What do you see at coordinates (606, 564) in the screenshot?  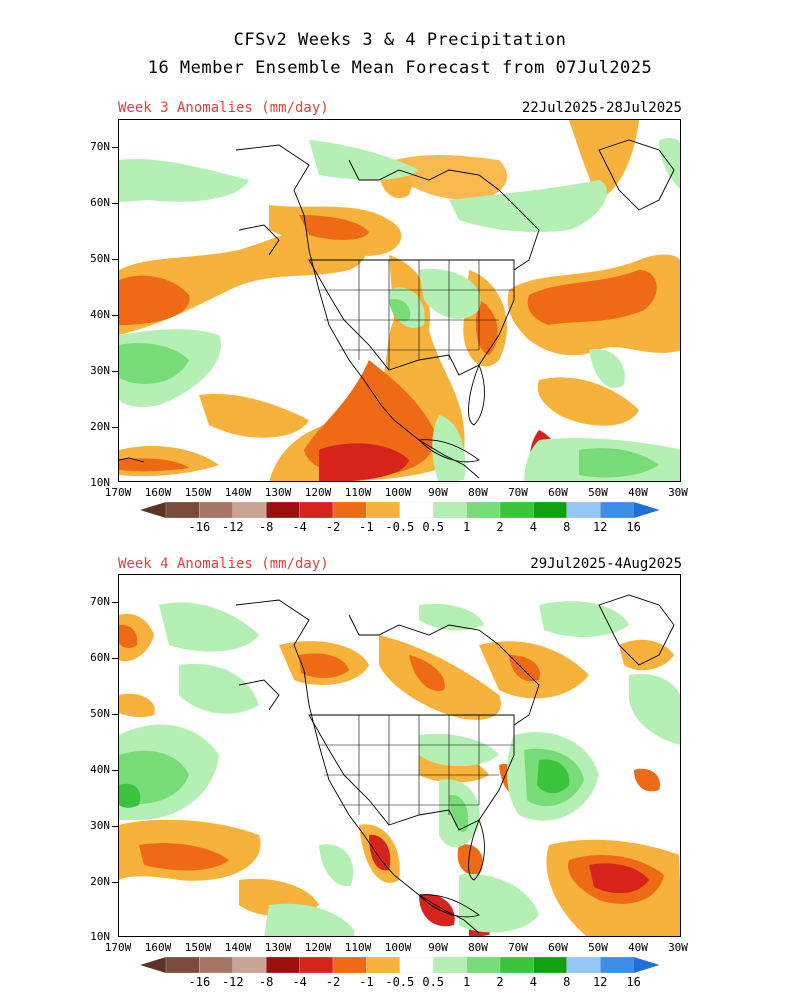 I see `panel-2-dates: 29Jul2025-4Aug2025` at bounding box center [606, 564].